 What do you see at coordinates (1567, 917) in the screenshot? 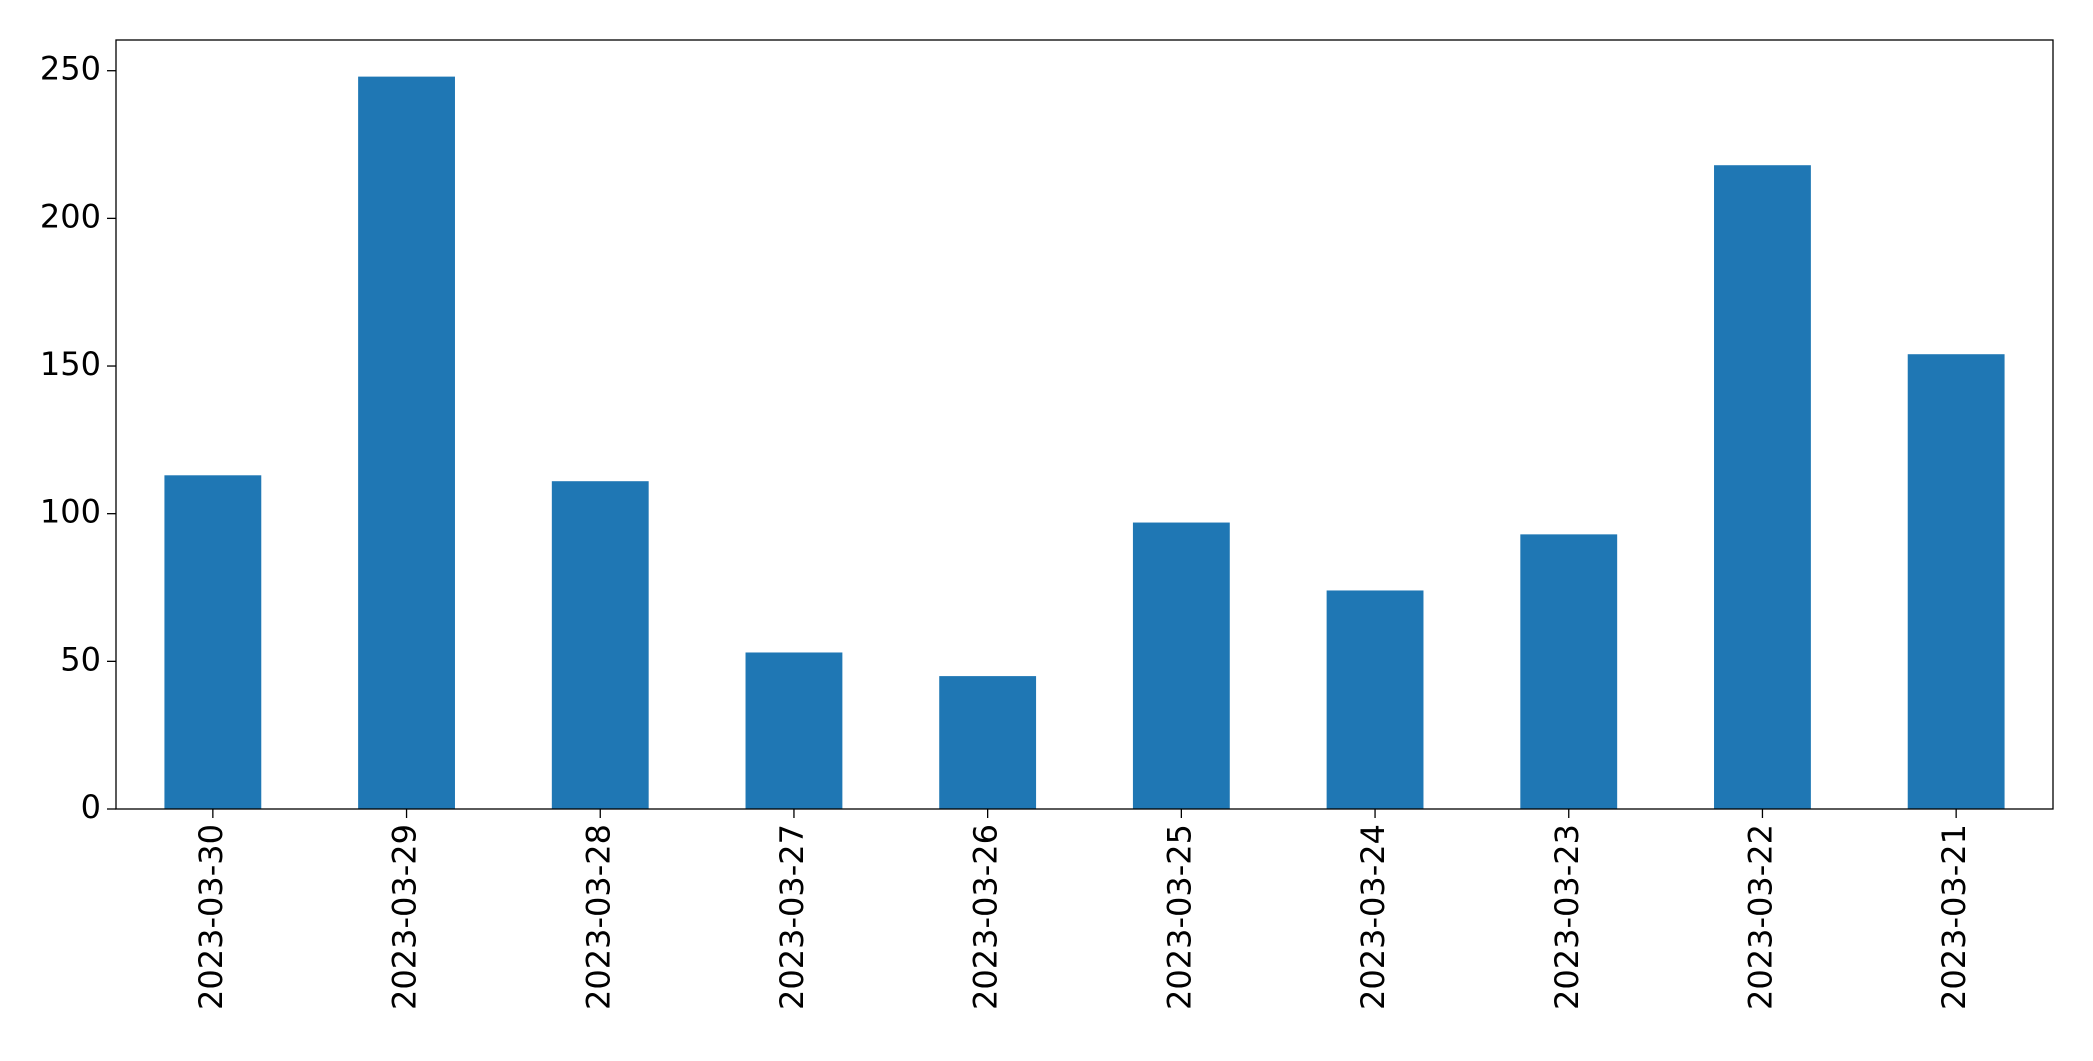
I see `x-tick-label: 2023-03-23` at bounding box center [1567, 917].